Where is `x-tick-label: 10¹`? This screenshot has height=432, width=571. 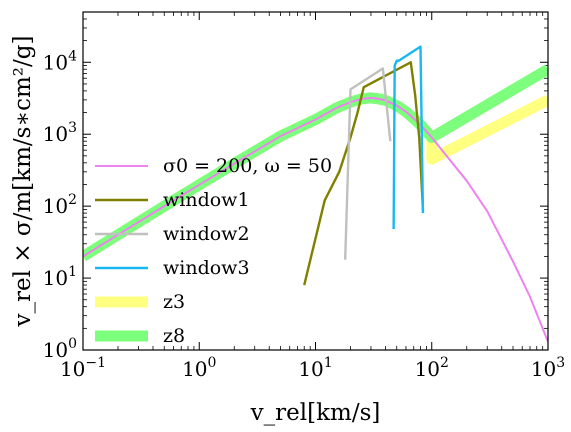
x-tick-label: 10¹ is located at coordinates (315, 368).